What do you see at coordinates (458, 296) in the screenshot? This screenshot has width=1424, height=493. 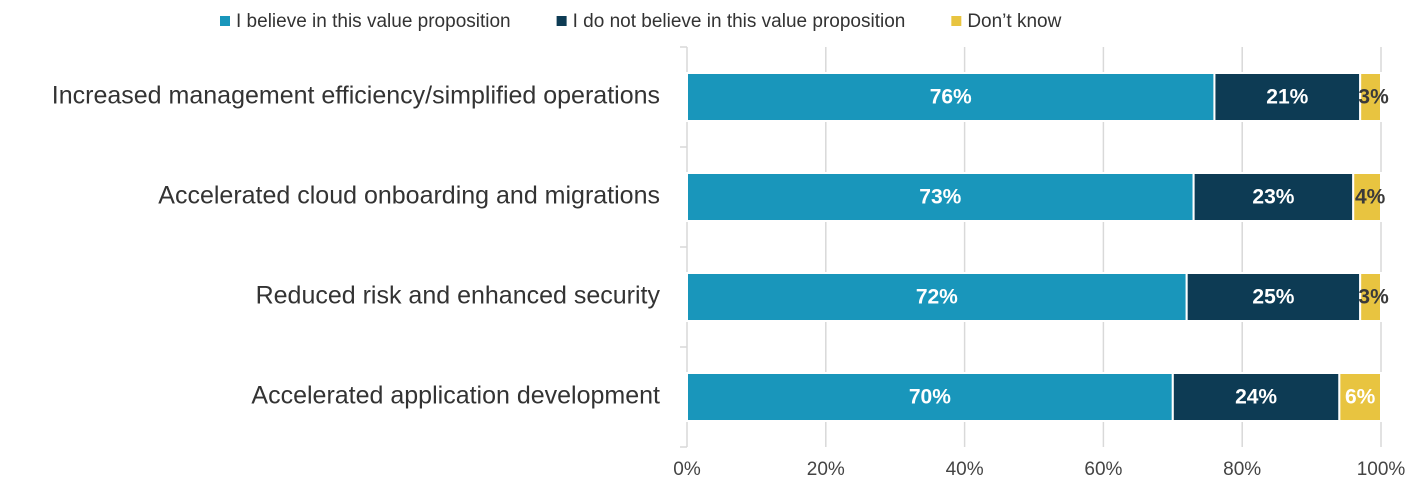 I see `category-label: Reduced risk and enhanced security` at bounding box center [458, 296].